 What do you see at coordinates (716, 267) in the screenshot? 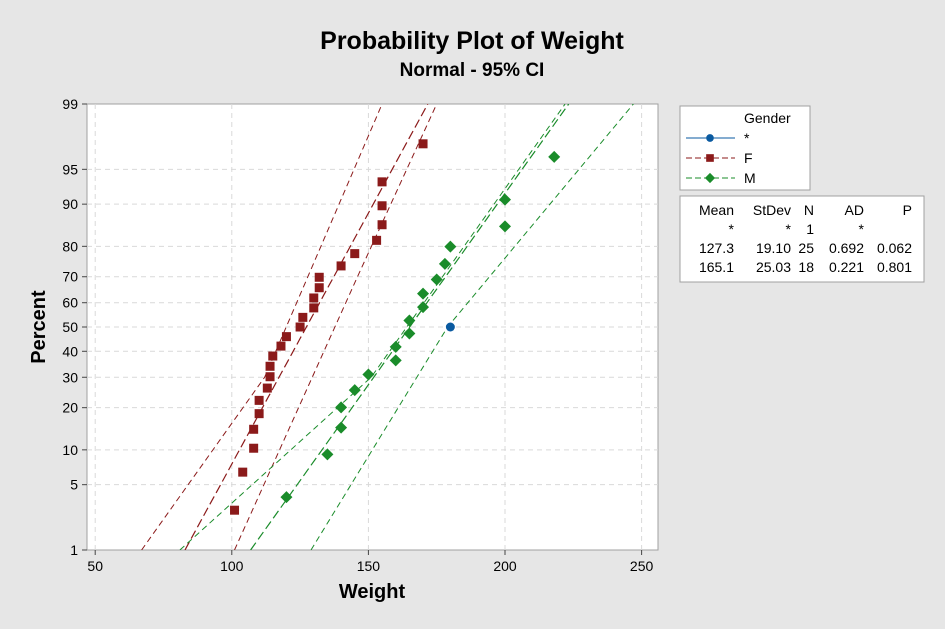
I see `table-cell: 165.1` at bounding box center [716, 267].